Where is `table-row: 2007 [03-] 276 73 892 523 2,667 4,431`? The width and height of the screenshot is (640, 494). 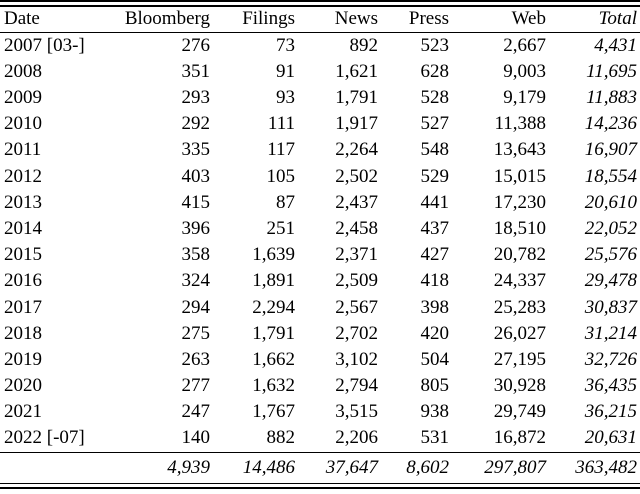 table-row: 2007 [03-] 276 73 892 523 2,667 4,431 is located at coordinates (320, 45).